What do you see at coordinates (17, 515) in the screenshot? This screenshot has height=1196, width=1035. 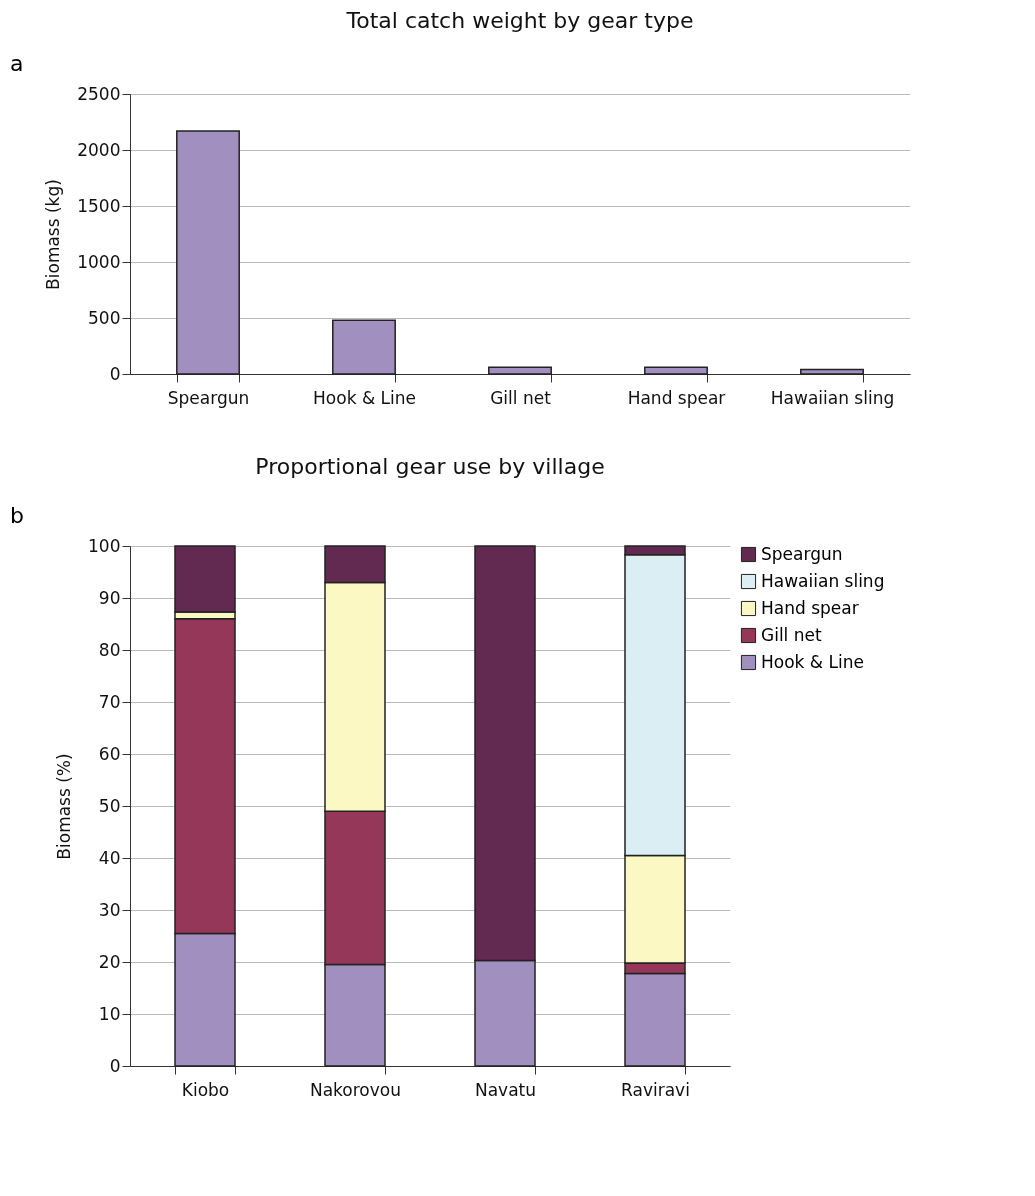 I see `text: b` at bounding box center [17, 515].